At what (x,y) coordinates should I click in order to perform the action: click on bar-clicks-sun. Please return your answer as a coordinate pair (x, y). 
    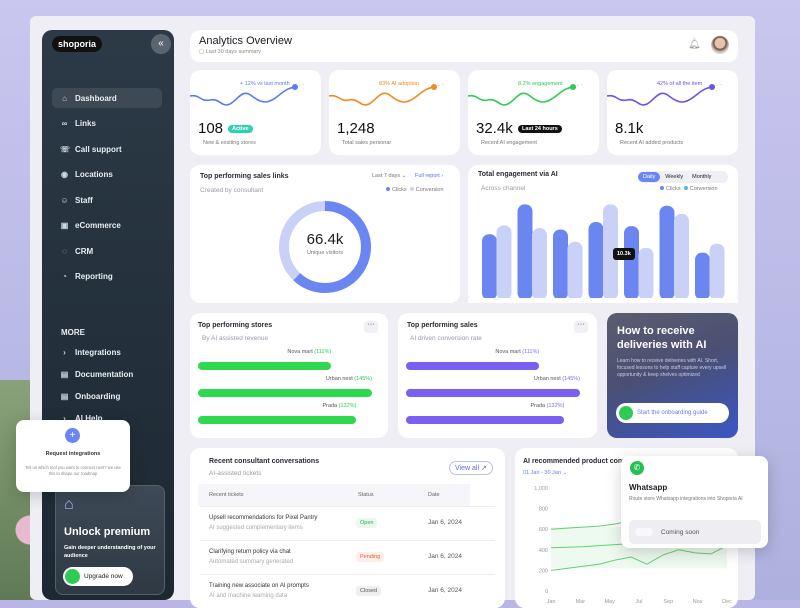
    Looking at the image, I should click on (702, 276).